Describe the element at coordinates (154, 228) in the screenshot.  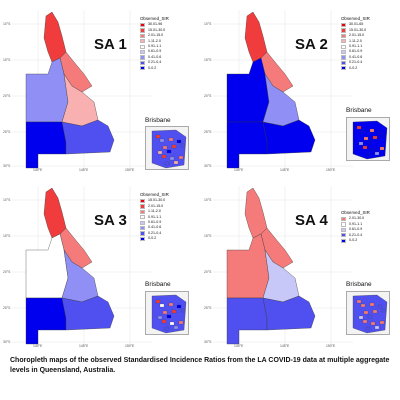
I see `legend-item: 0.41-0.6` at that location.